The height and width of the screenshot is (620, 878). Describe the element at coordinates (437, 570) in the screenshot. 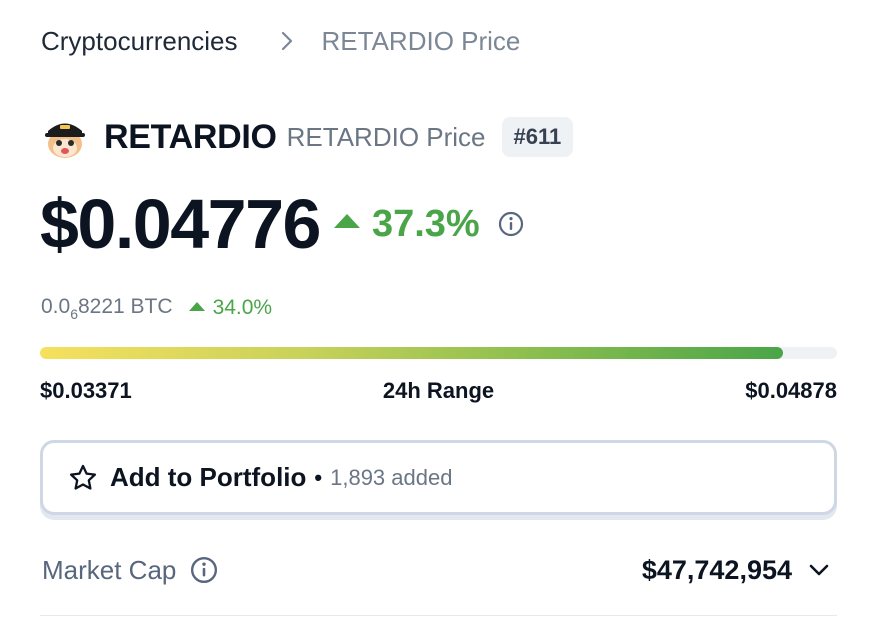

I see `market-cap-row: Market Cap $47,742,954` at that location.